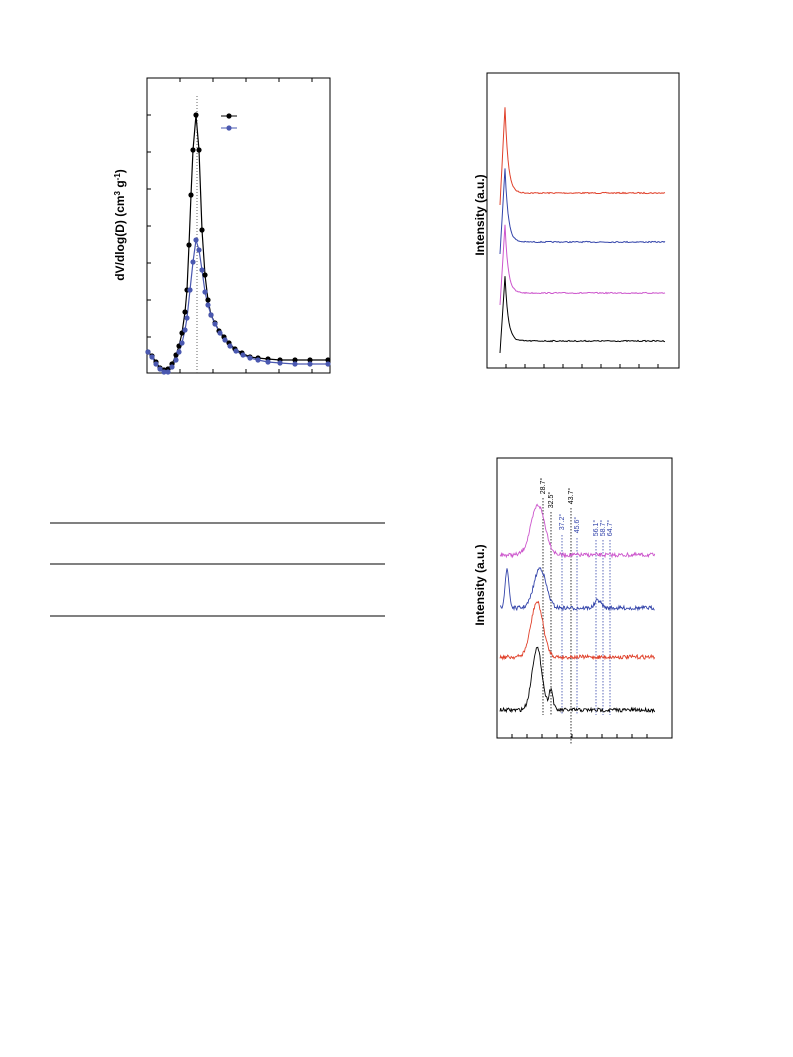 This screenshot has height=1057, width=793. I want to click on peak-label: 32.5°, so click(551, 500).